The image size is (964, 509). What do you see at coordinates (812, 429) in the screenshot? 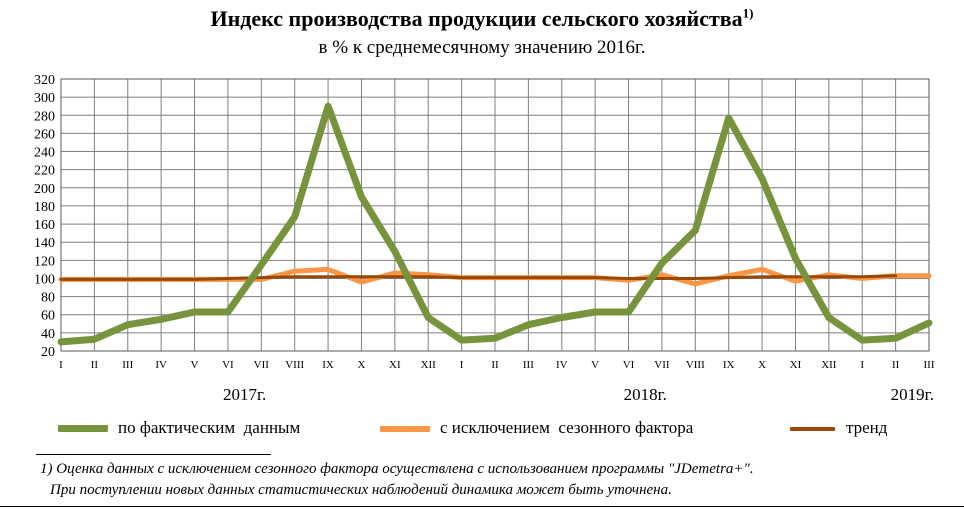
I see `legend-swatch-trend` at bounding box center [812, 429].